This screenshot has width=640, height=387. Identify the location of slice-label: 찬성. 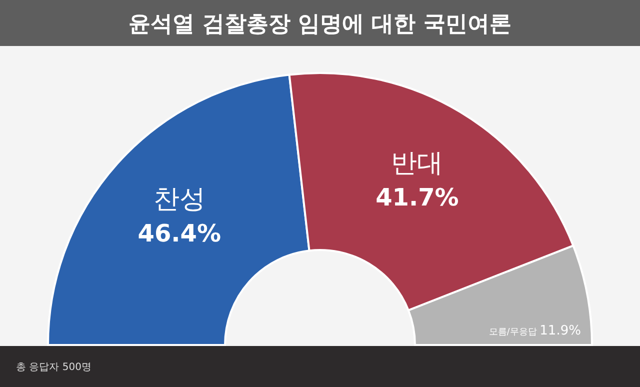
(179, 199).